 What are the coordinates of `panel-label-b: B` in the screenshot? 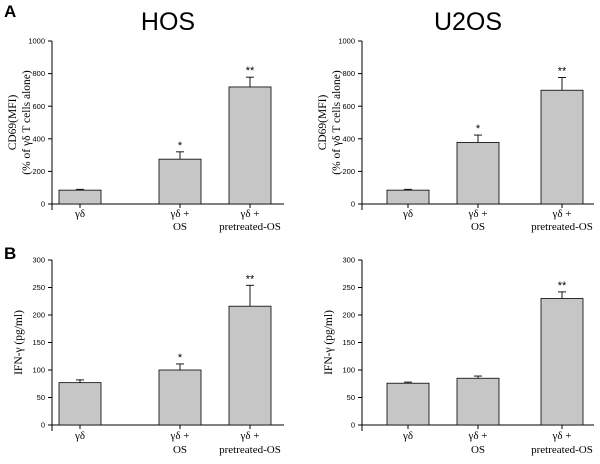 It's located at (10, 253).